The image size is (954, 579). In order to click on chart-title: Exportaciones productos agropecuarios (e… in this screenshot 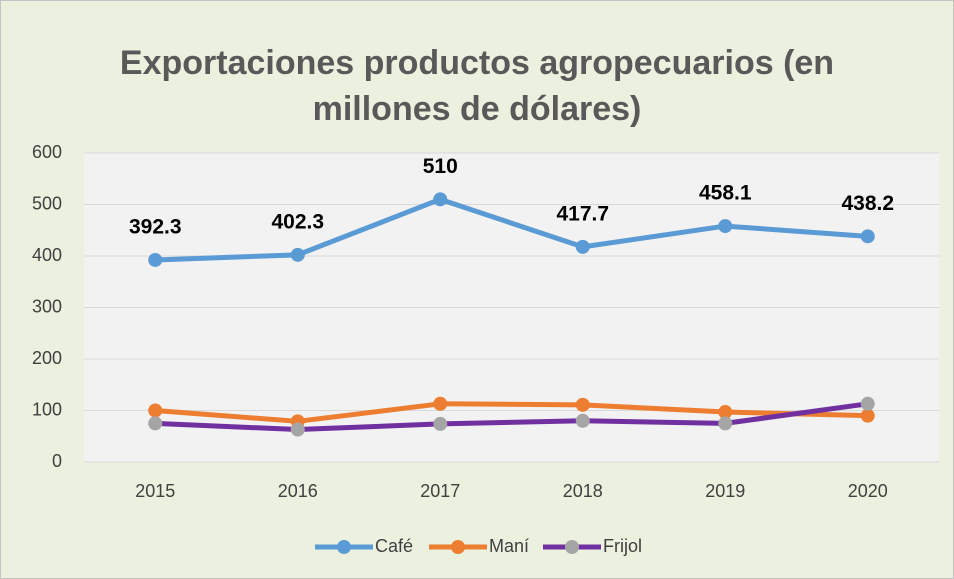, I will do `click(477, 86)`.